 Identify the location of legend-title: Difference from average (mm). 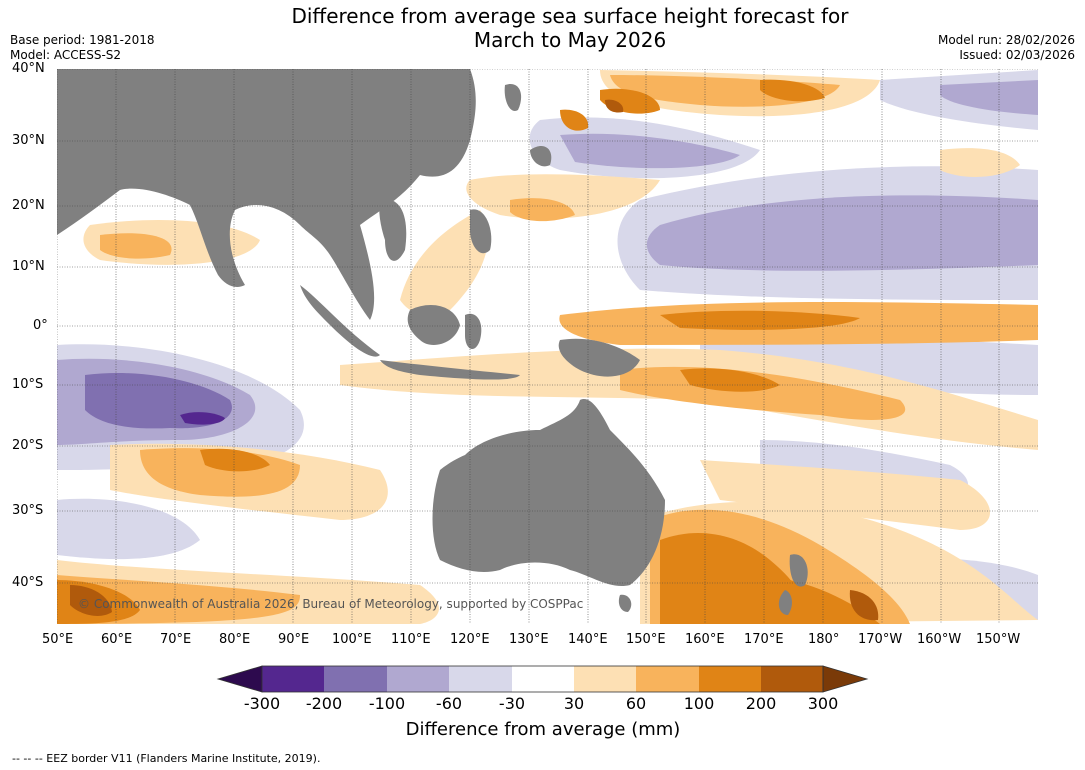
(543, 729).